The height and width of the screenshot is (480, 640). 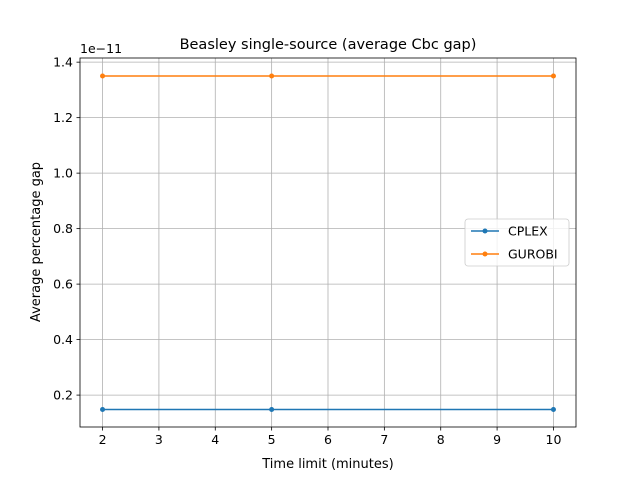 What do you see at coordinates (63, 228) in the screenshot?
I see `y-tick-label: 0.8` at bounding box center [63, 228].